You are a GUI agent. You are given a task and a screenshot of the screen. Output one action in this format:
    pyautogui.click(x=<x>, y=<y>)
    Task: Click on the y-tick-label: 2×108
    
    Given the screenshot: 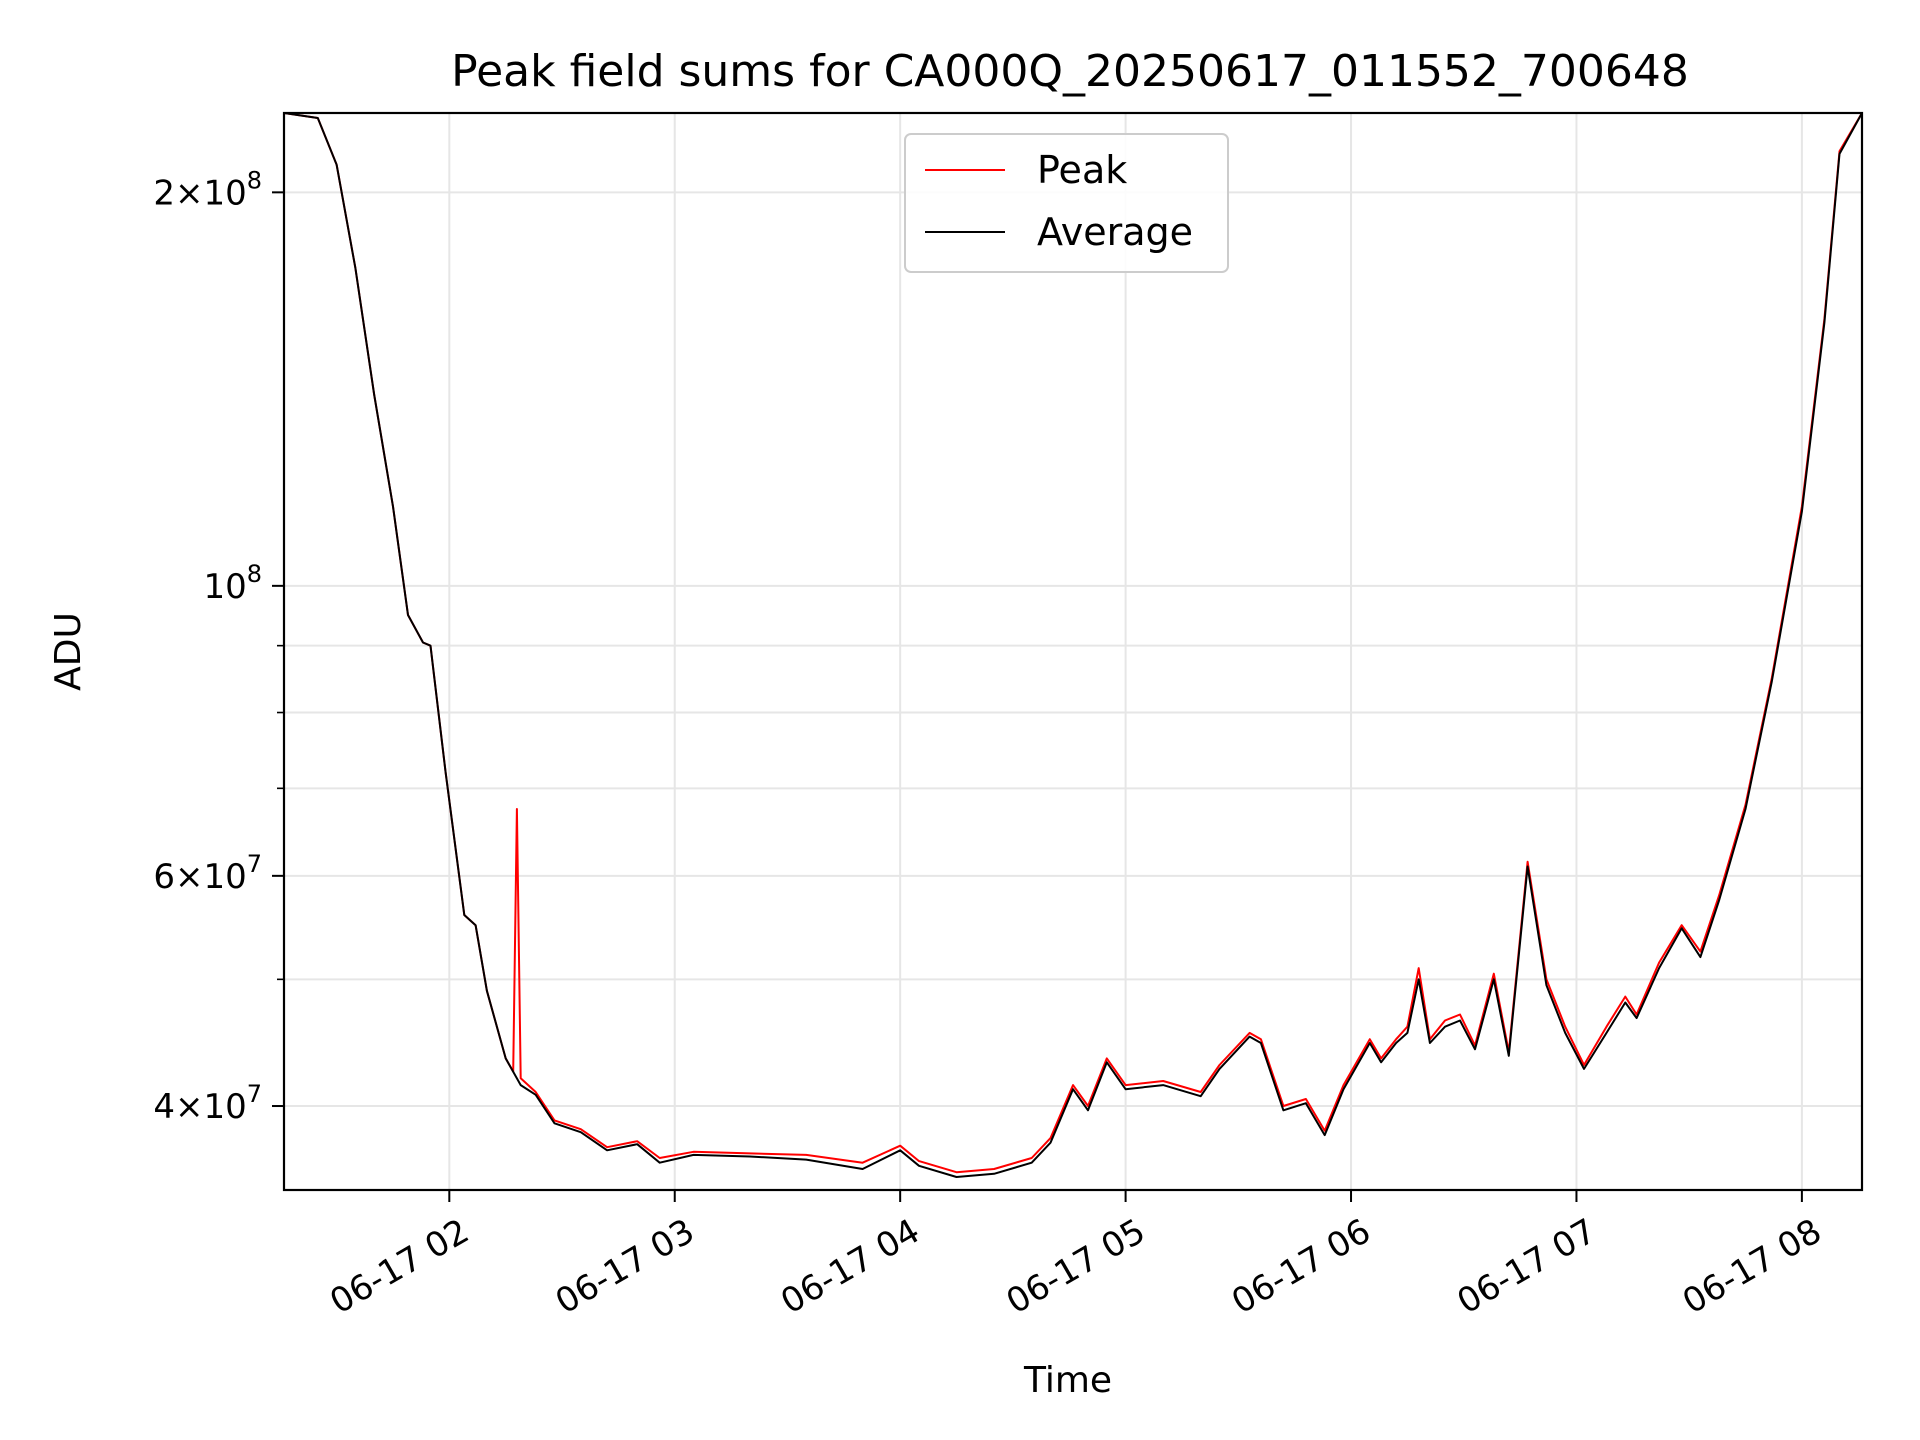 What is the action you would take?
    pyautogui.click(x=207, y=189)
    